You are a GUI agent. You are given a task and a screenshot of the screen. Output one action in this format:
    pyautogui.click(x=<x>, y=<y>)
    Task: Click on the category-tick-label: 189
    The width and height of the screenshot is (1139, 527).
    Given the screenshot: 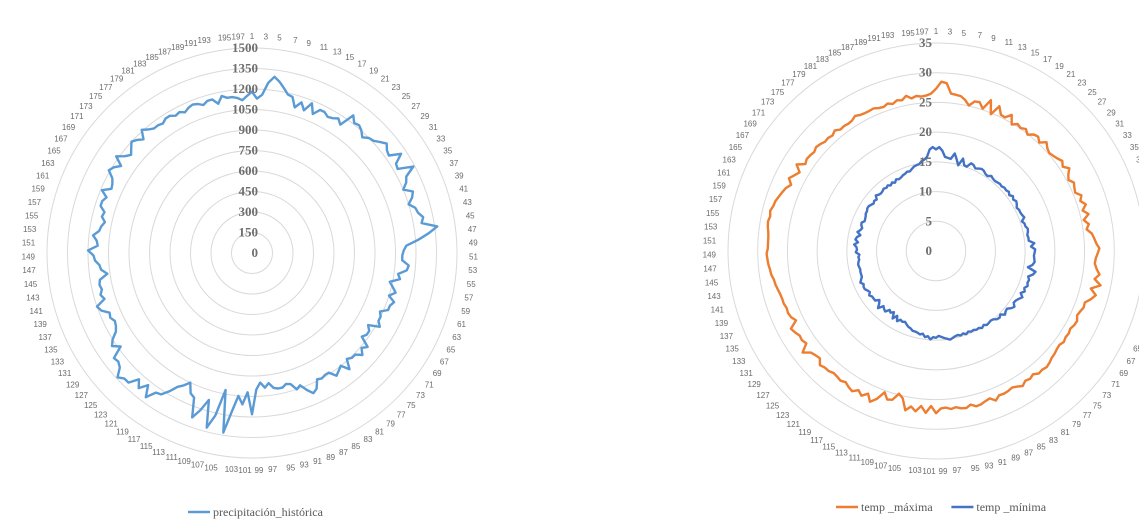 What is the action you would take?
    pyautogui.click(x=178, y=47)
    